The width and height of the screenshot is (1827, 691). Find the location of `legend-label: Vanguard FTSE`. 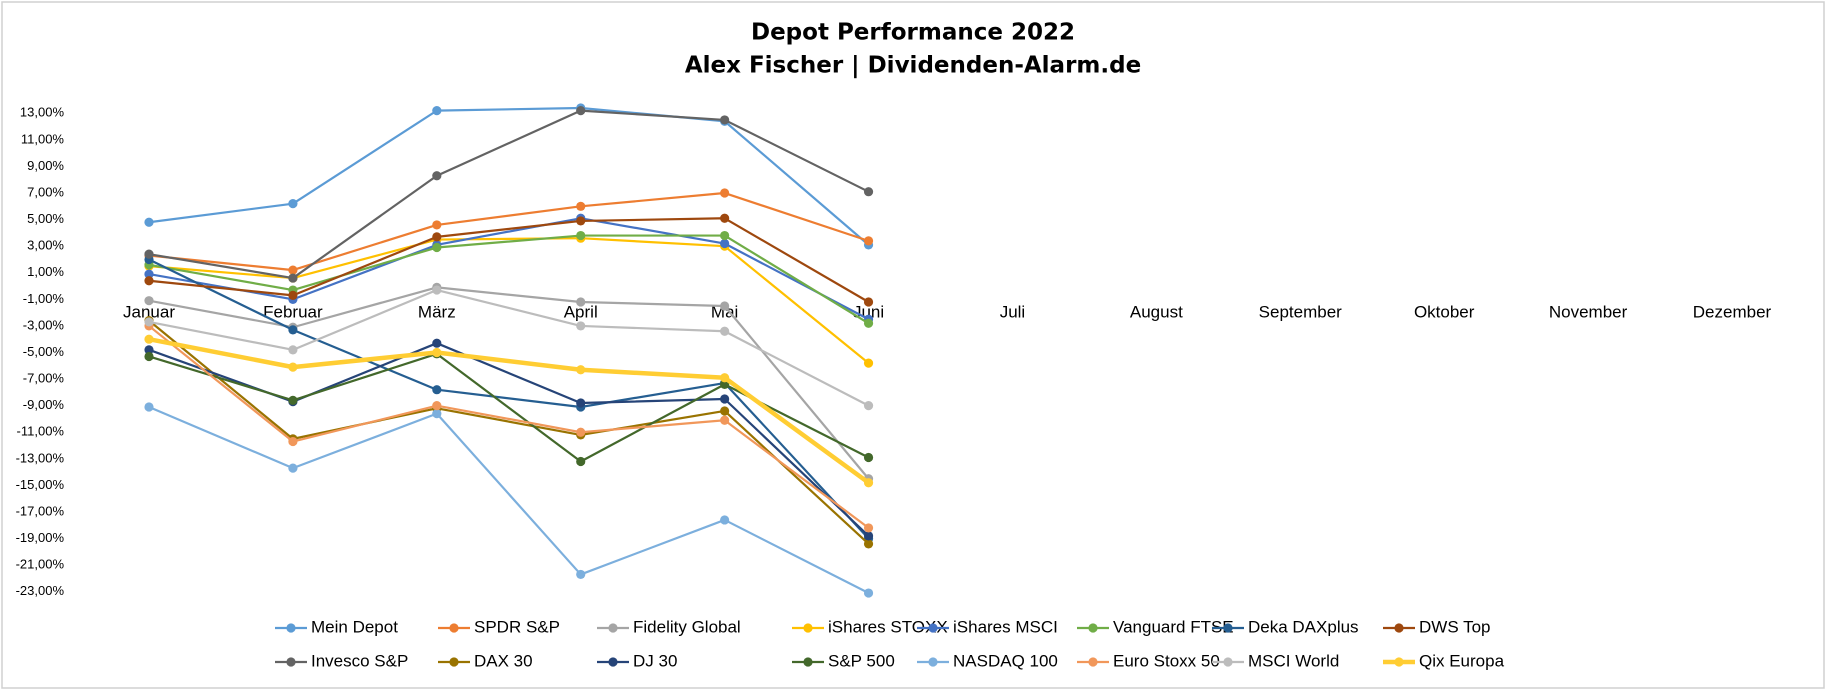

legend-label: Vanguard FTSE is located at coordinates (1173, 626).